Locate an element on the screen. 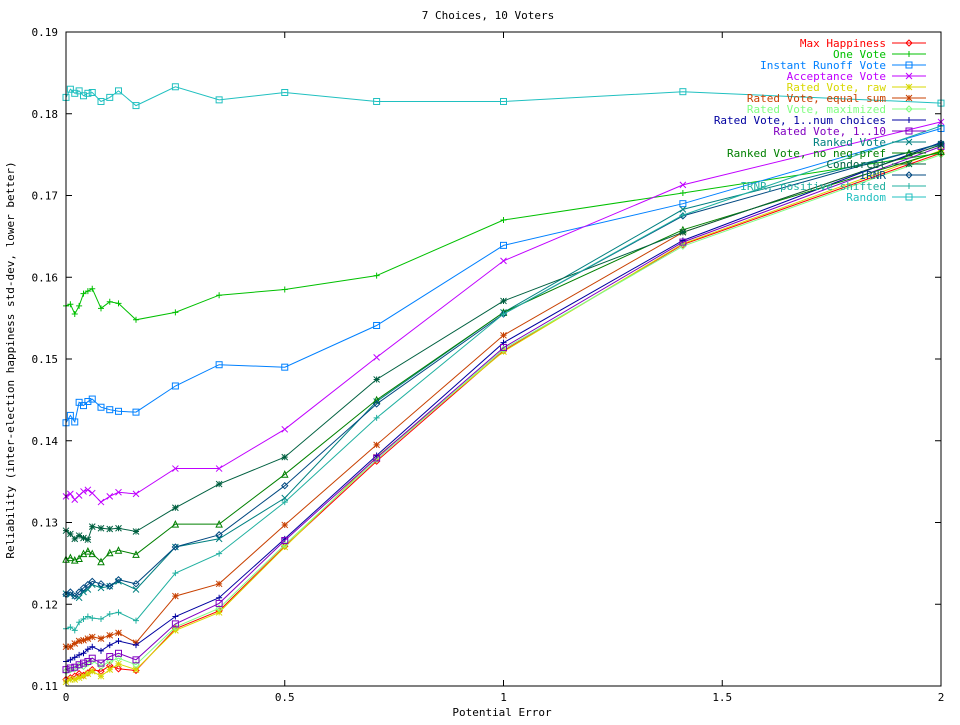  legend-label: Rated Vote, 1..num choices is located at coordinates (800, 120).